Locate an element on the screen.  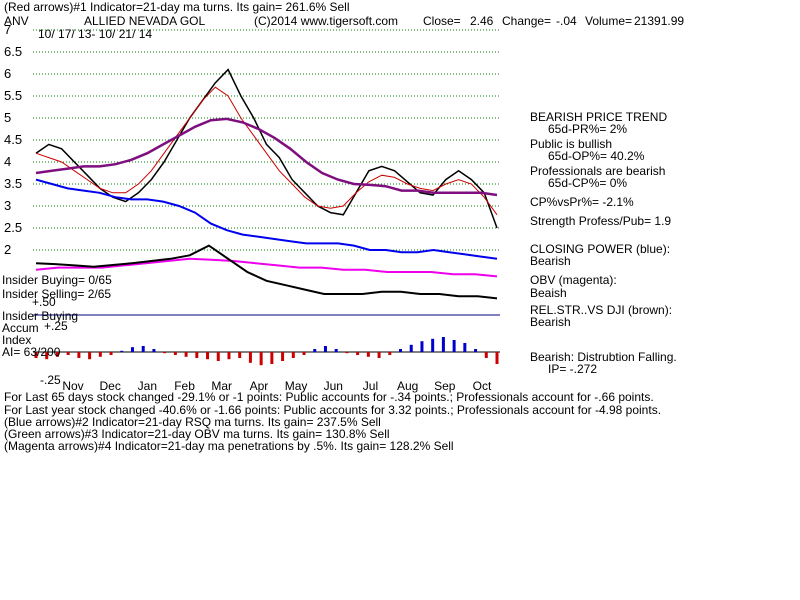
x-tick-label-1: Dec is located at coordinates (110, 386).